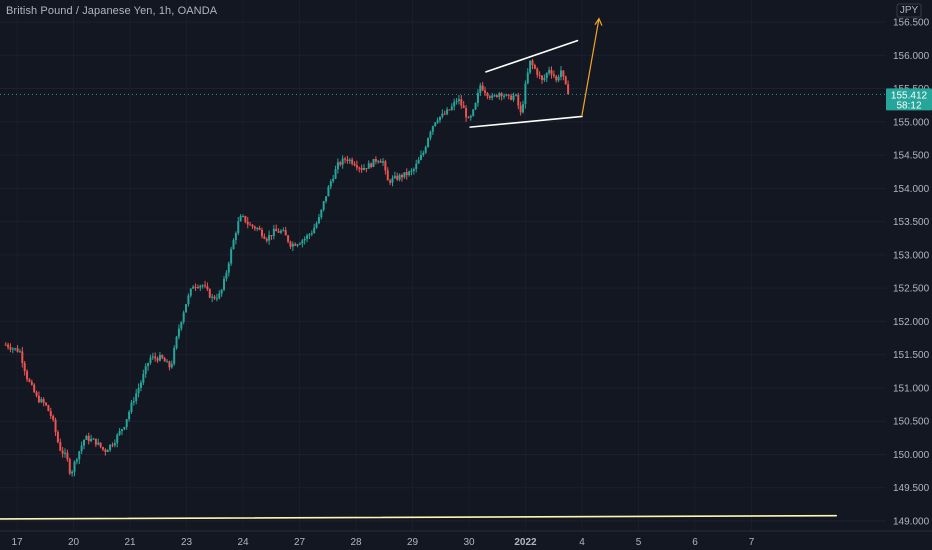 The height and width of the screenshot is (550, 932). I want to click on price-tick-label: 154.500, so click(911, 156).